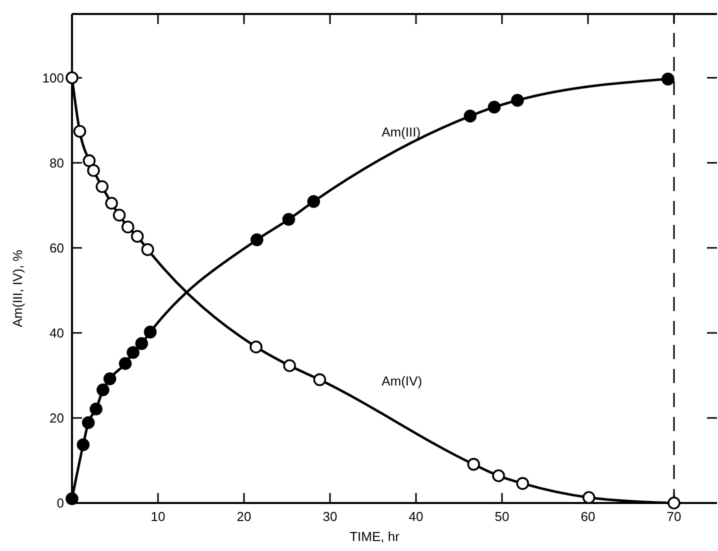 This screenshot has height=551, width=718. What do you see at coordinates (244, 516) in the screenshot?
I see `x-tick-label: 20` at bounding box center [244, 516].